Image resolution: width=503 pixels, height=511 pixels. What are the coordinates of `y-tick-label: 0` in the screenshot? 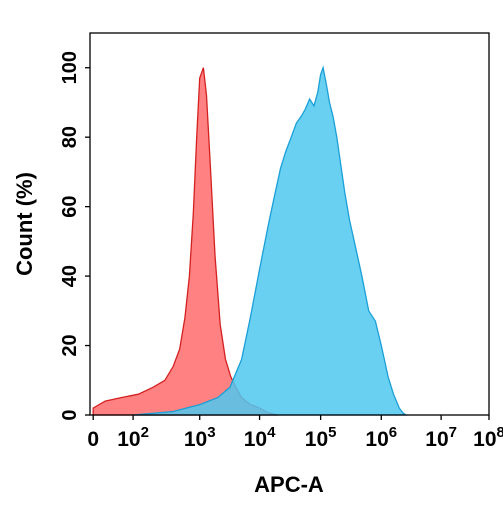 It's located at (70, 414).